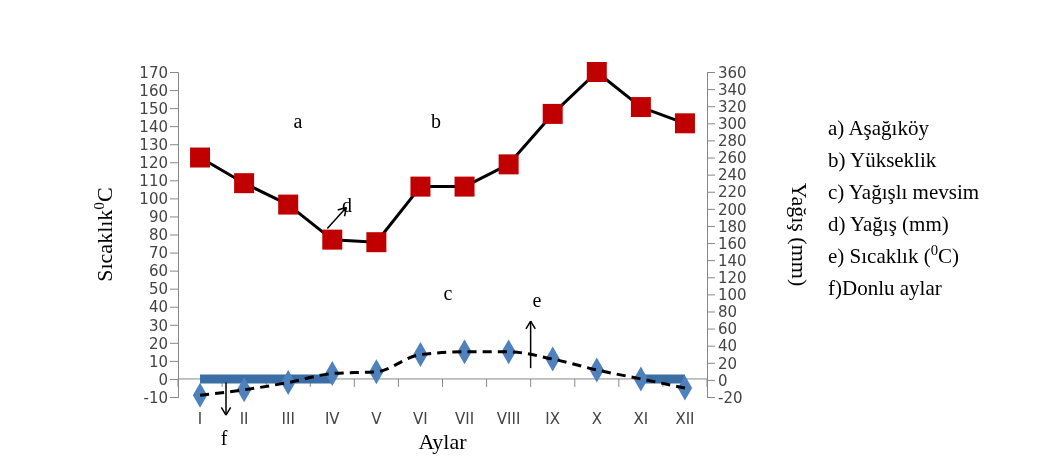 This screenshot has width=1039, height=457. What do you see at coordinates (508, 419) in the screenshot?
I see `x-tick-label: VIII` at bounding box center [508, 419].